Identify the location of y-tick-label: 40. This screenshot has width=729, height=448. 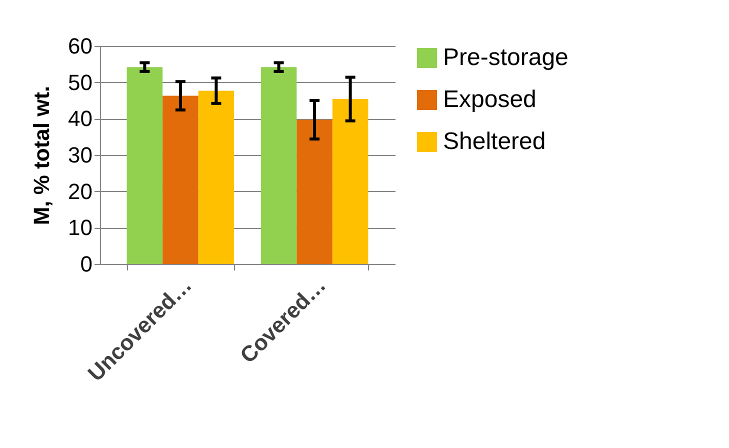
(80, 119).